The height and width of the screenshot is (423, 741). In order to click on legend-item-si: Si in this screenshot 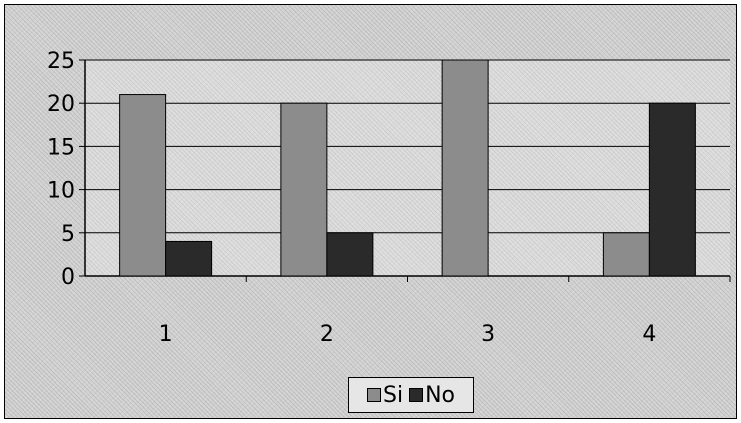, I will do `click(385, 395)`.